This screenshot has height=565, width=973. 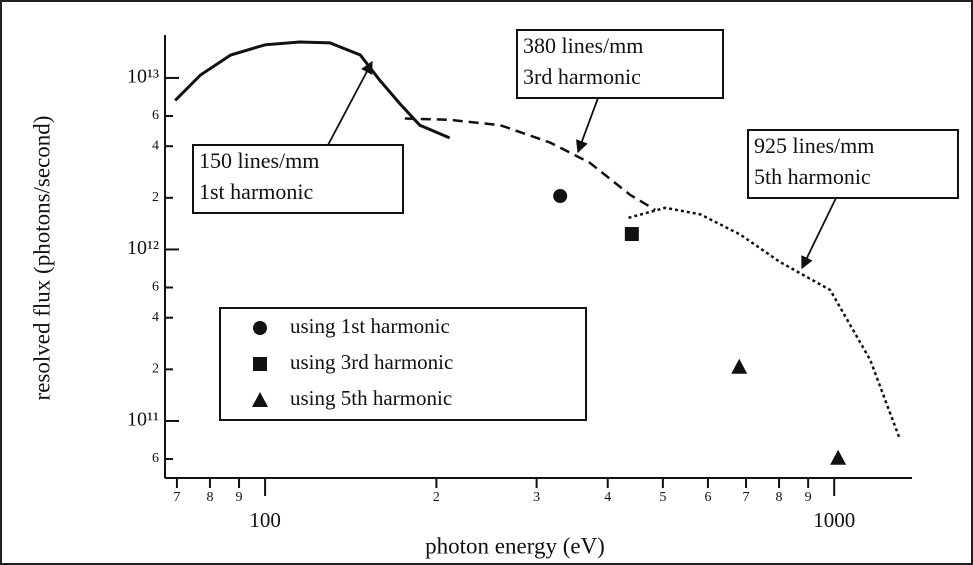 I want to click on x-axis-label: photon energy (eV), so click(x=515, y=545).